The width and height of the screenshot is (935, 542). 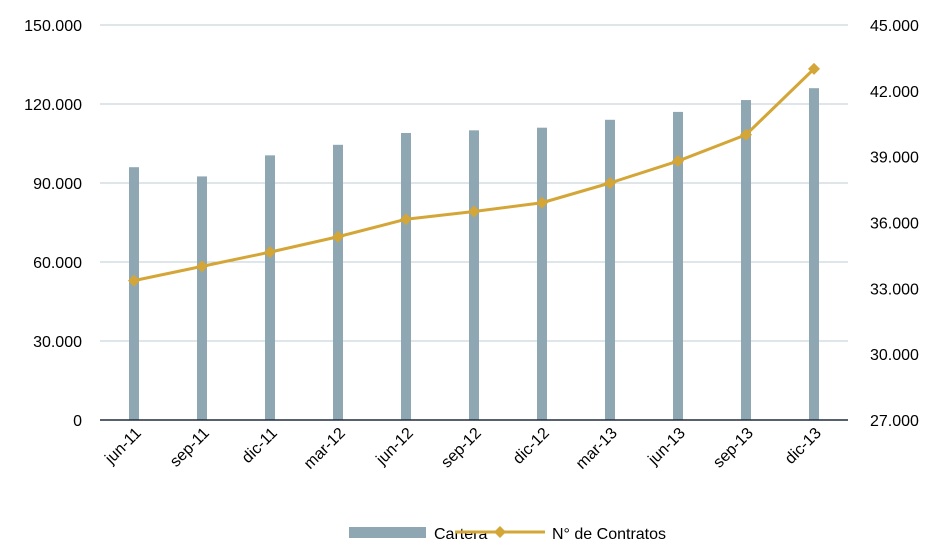 I want to click on x-tick-label: mar-12, so click(x=325, y=449).